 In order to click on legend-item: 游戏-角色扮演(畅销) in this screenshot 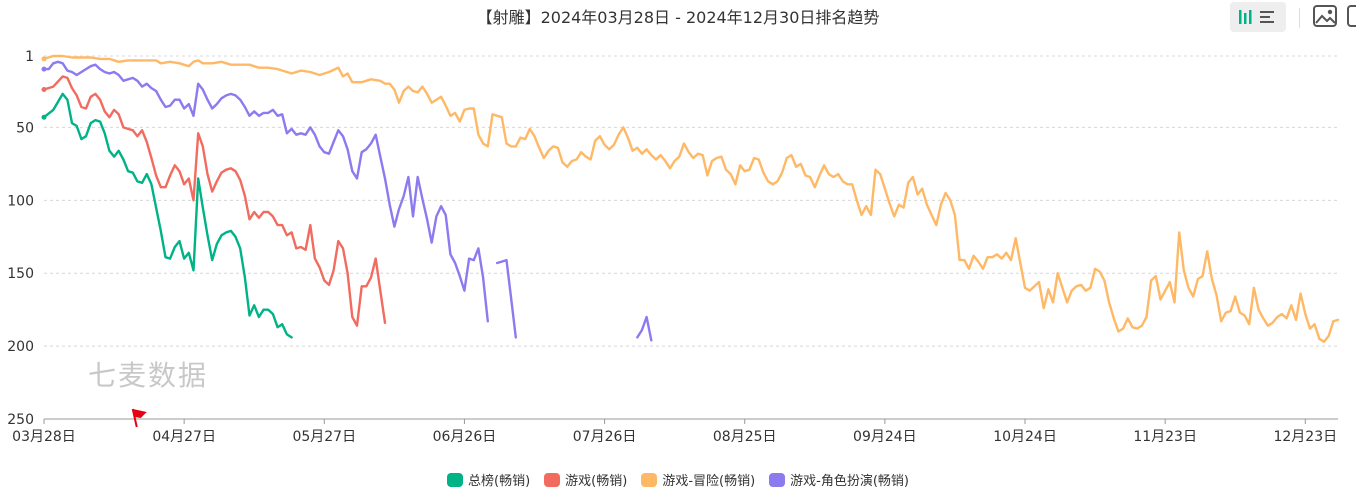, I will do `click(839, 479)`.